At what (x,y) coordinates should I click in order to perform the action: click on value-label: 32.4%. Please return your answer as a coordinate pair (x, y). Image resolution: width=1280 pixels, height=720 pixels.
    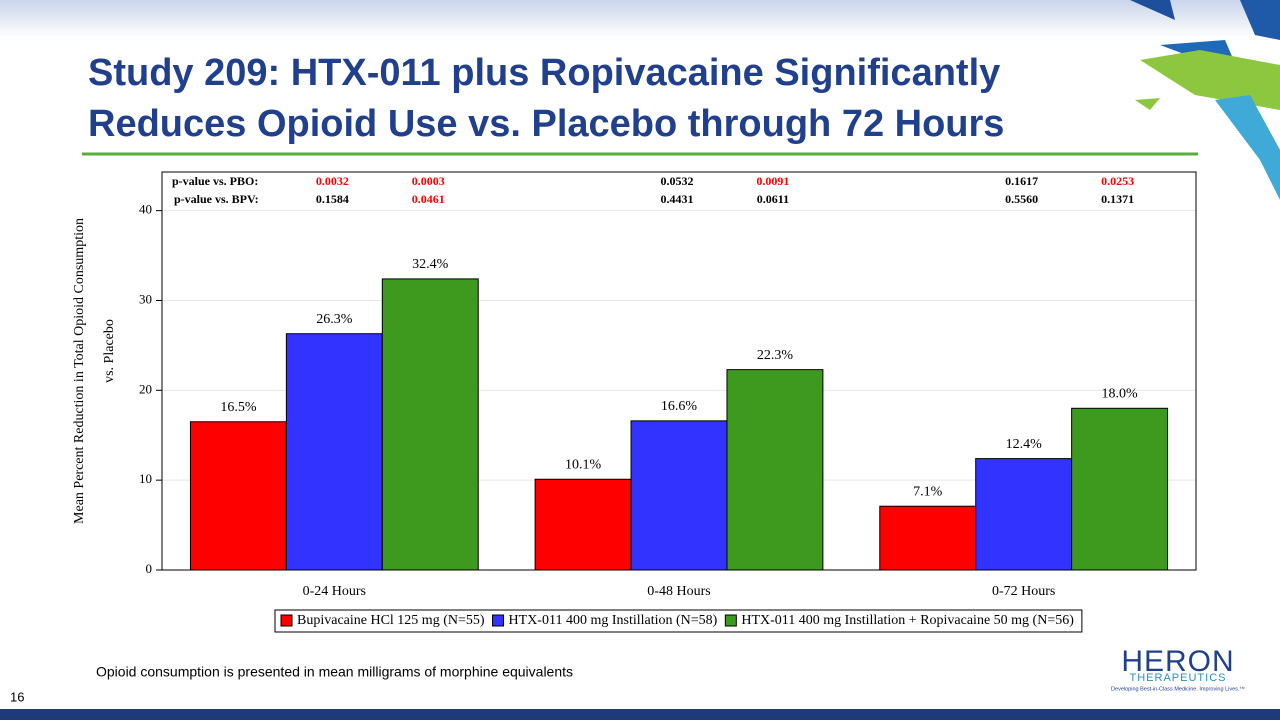
    Looking at the image, I should click on (430, 264).